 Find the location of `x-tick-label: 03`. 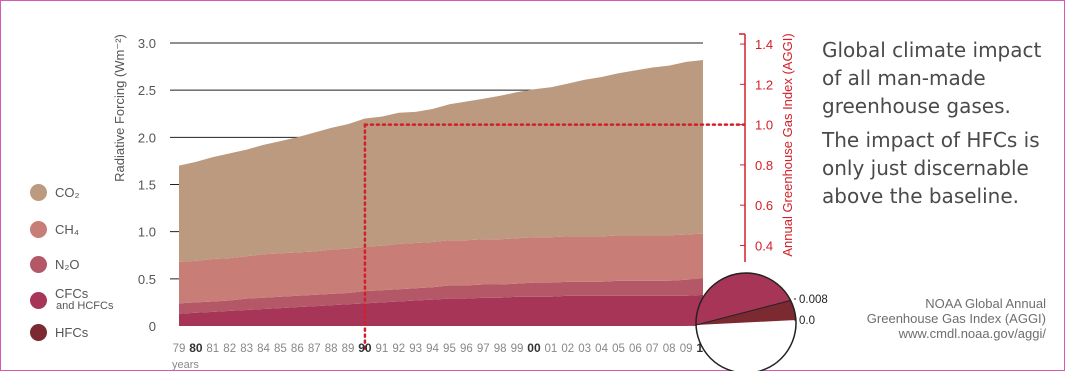

x-tick-label: 03 is located at coordinates (584, 349).